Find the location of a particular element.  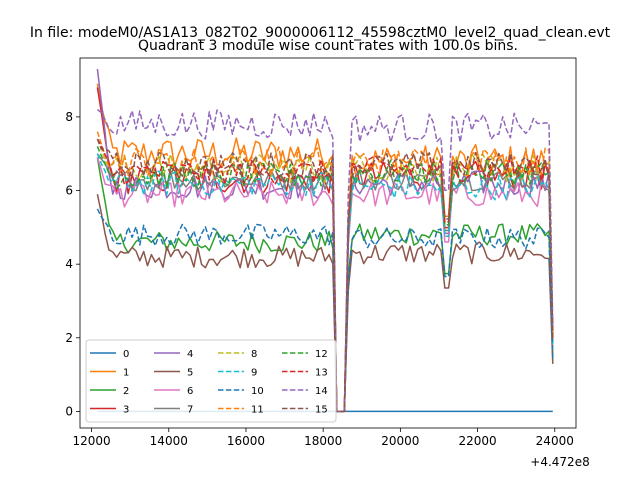

y-tick-label: 0 is located at coordinates (69, 411).